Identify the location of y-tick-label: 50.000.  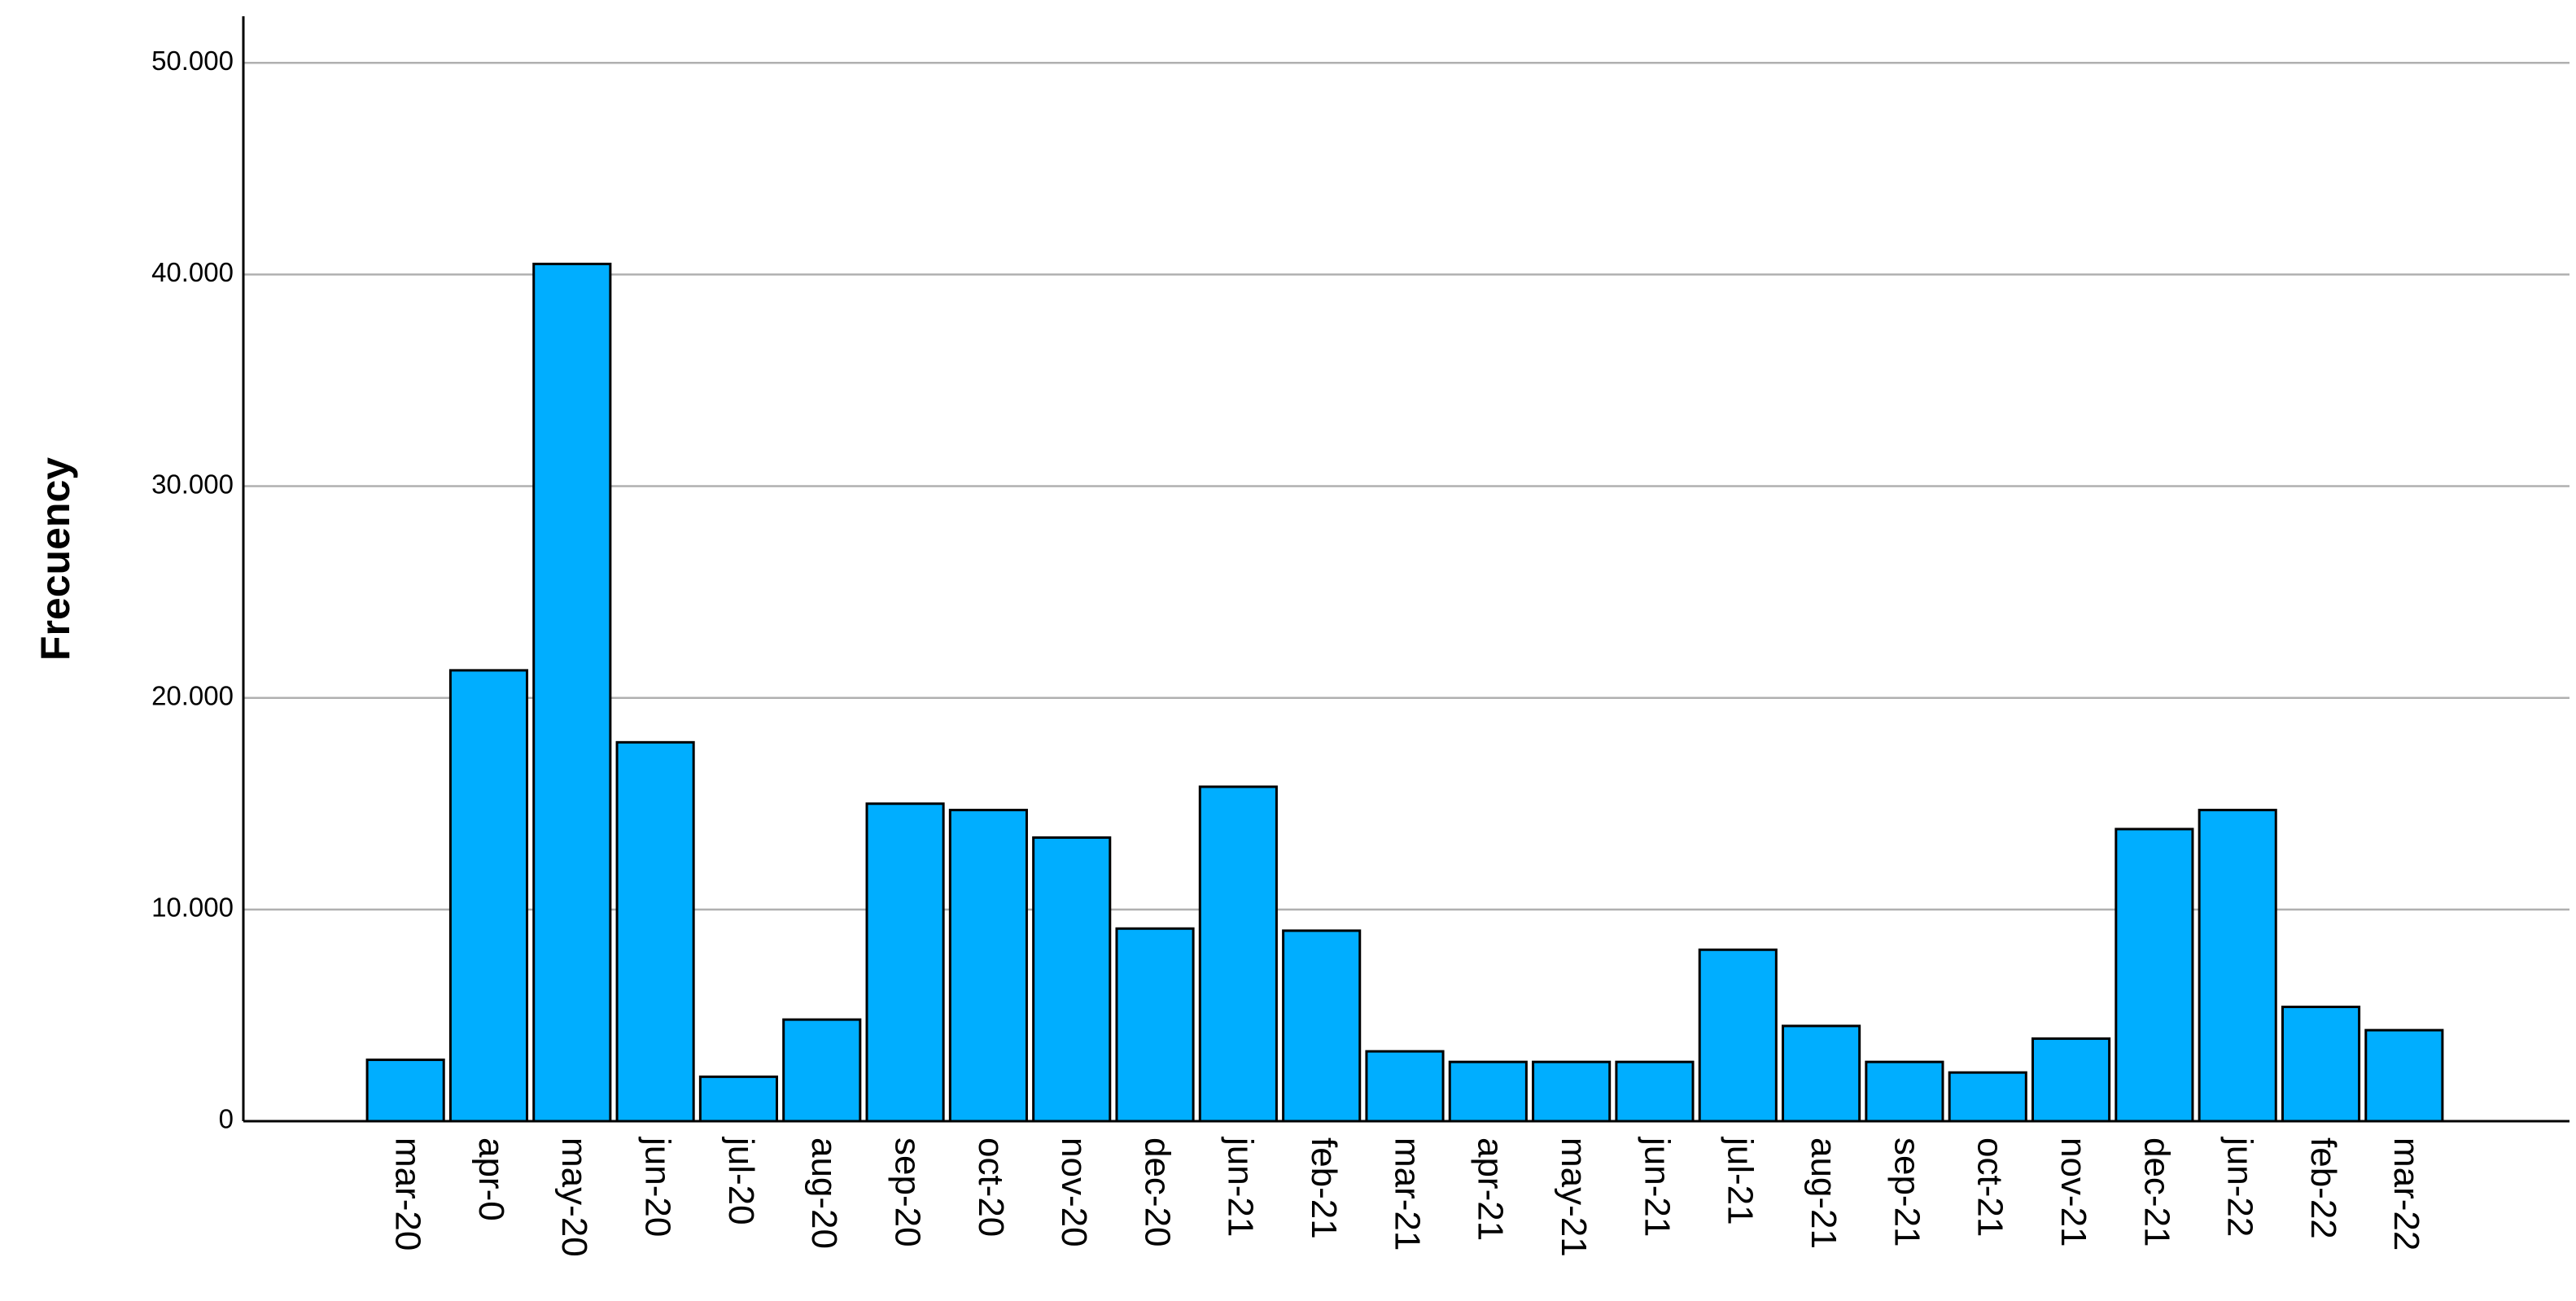
(192, 61).